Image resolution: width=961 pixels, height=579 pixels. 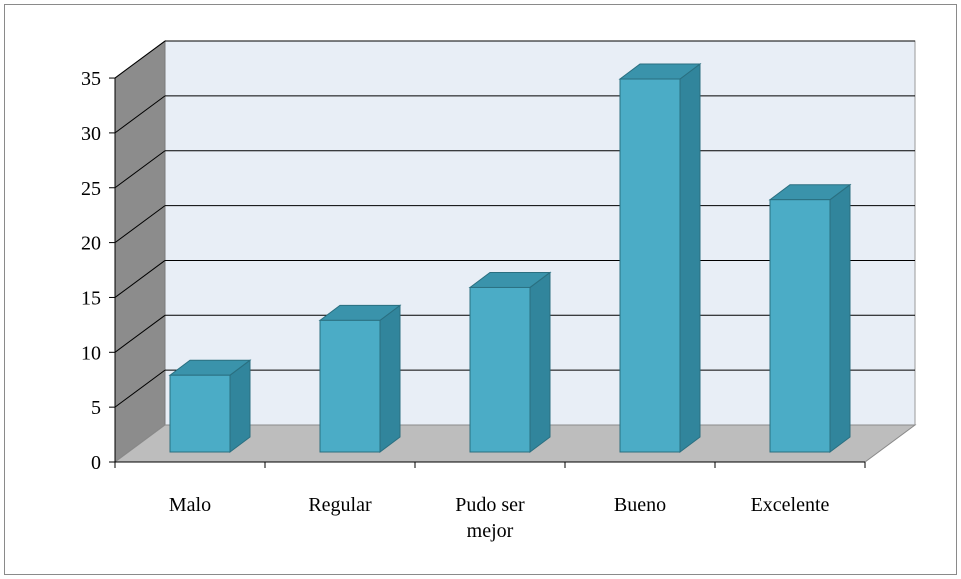 What do you see at coordinates (91, 134) in the screenshot?
I see `y-tick-label: 30` at bounding box center [91, 134].